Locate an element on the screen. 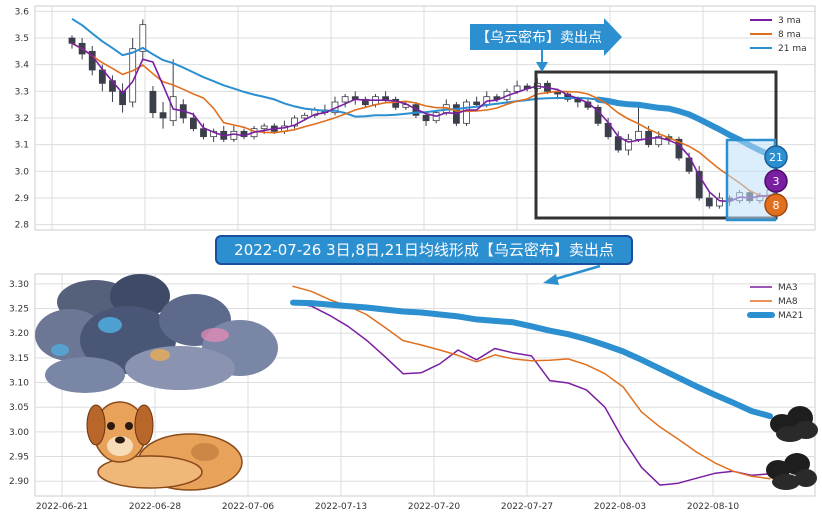 Image resolution: width=822 pixels, height=520 pixels. storm-cloud-illustration is located at coordinates (156, 333).